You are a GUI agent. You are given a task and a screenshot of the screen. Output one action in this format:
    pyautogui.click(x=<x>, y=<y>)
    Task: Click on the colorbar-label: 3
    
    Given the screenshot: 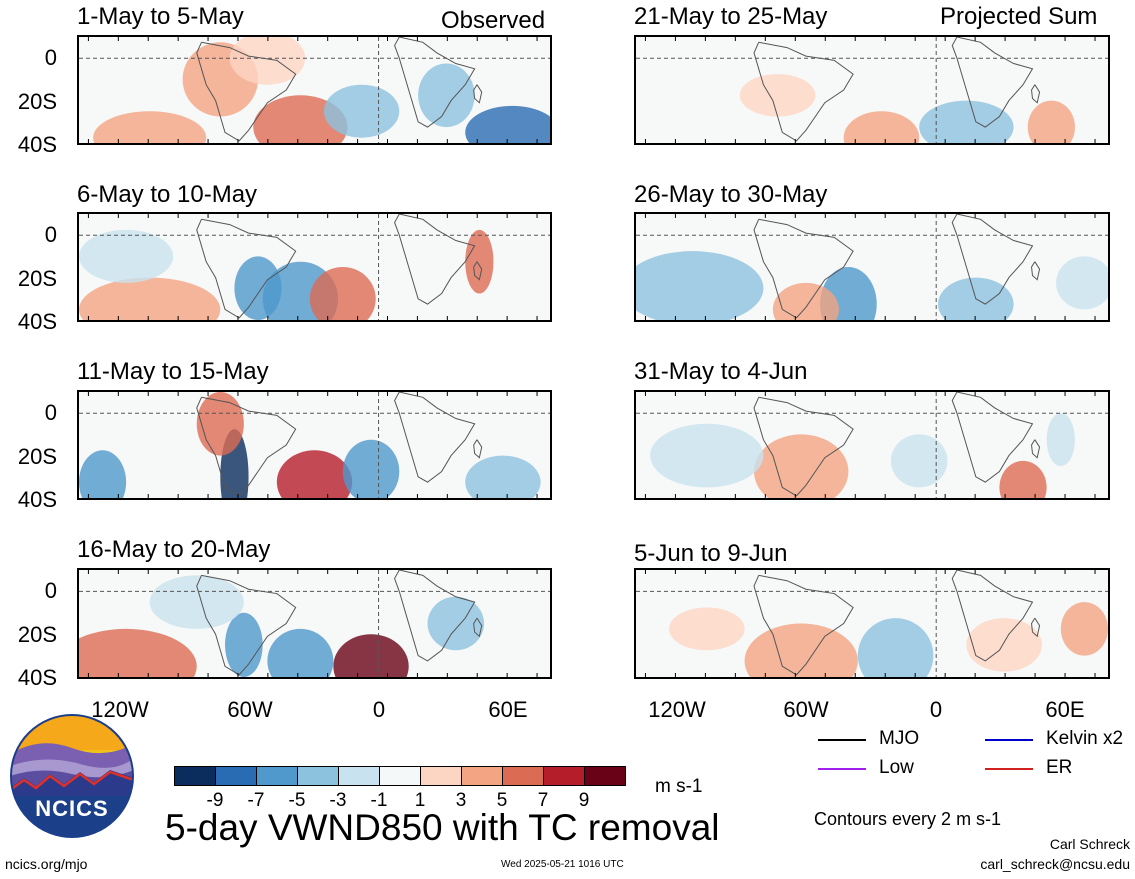 What is the action you would take?
    pyautogui.click(x=461, y=800)
    